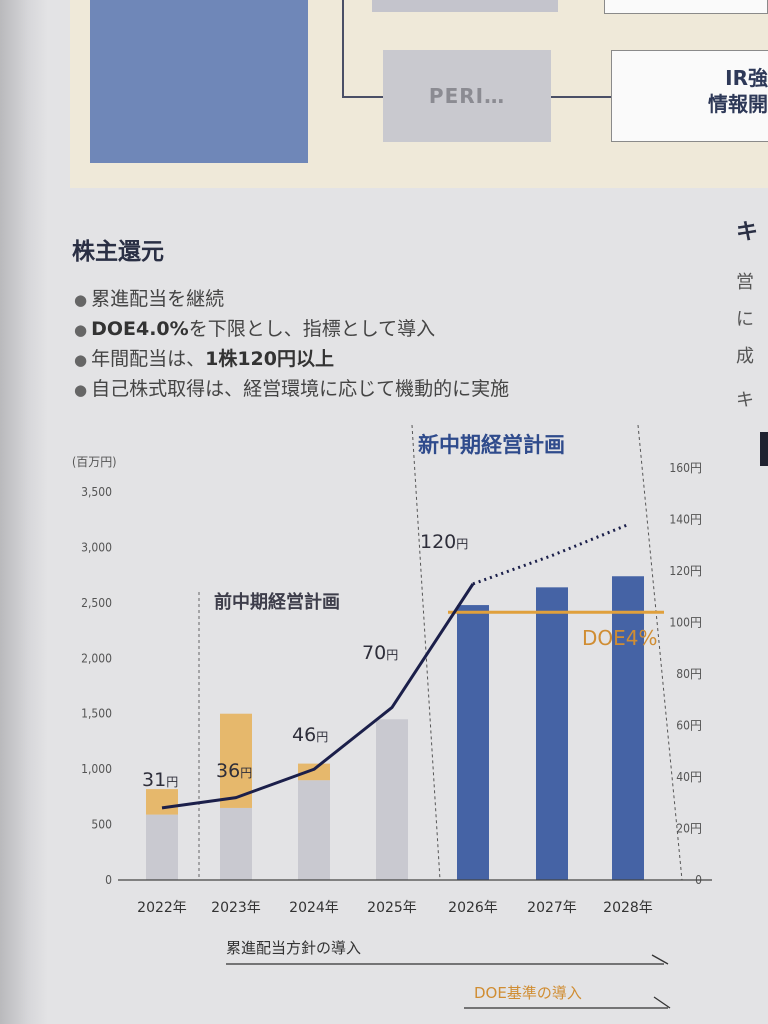 The width and height of the screenshot is (768, 1024). Describe the element at coordinates (685, 520) in the screenshot. I see `right-tick-label: 140円` at that location.